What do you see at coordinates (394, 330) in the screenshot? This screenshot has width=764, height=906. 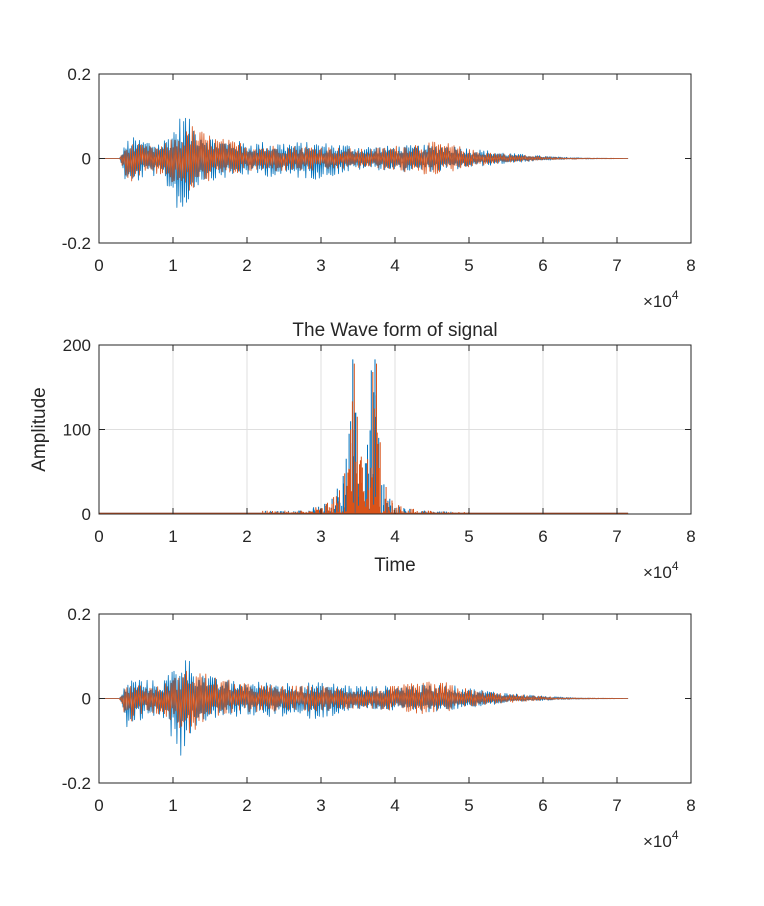 I see `chart-title: The Wave form of signal` at bounding box center [394, 330].